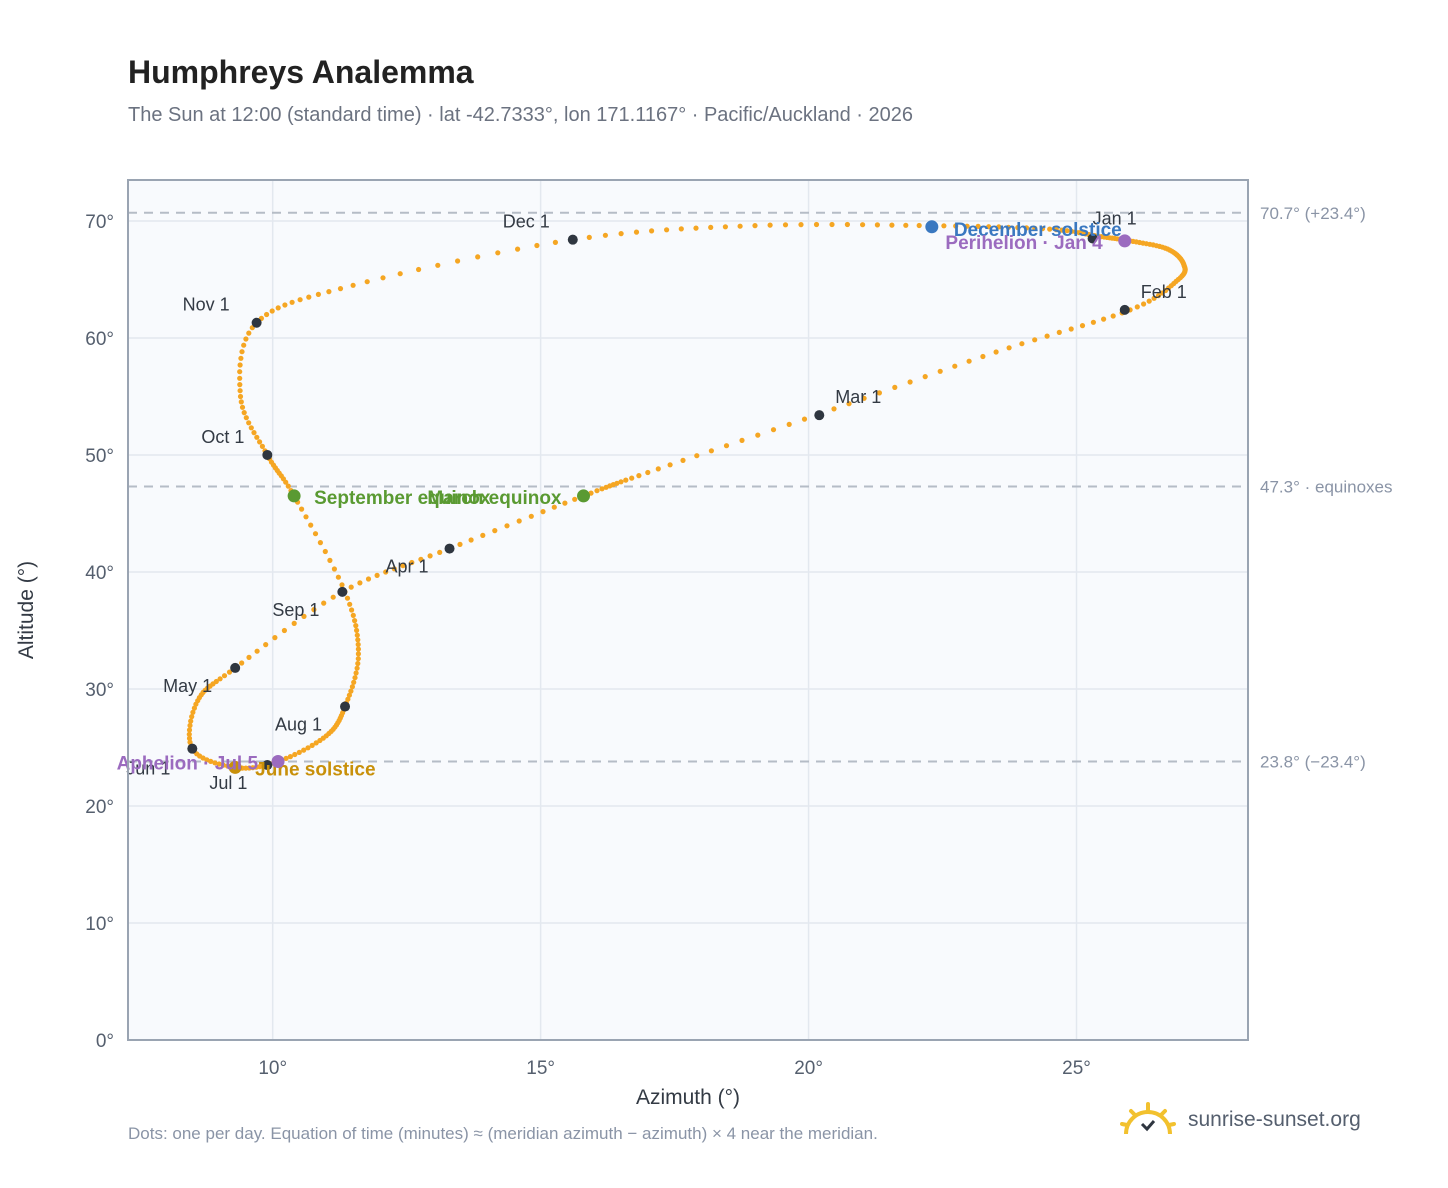  What do you see at coordinates (1240, 1120) in the screenshot?
I see `brand: sunrise-sunset.org` at bounding box center [1240, 1120].